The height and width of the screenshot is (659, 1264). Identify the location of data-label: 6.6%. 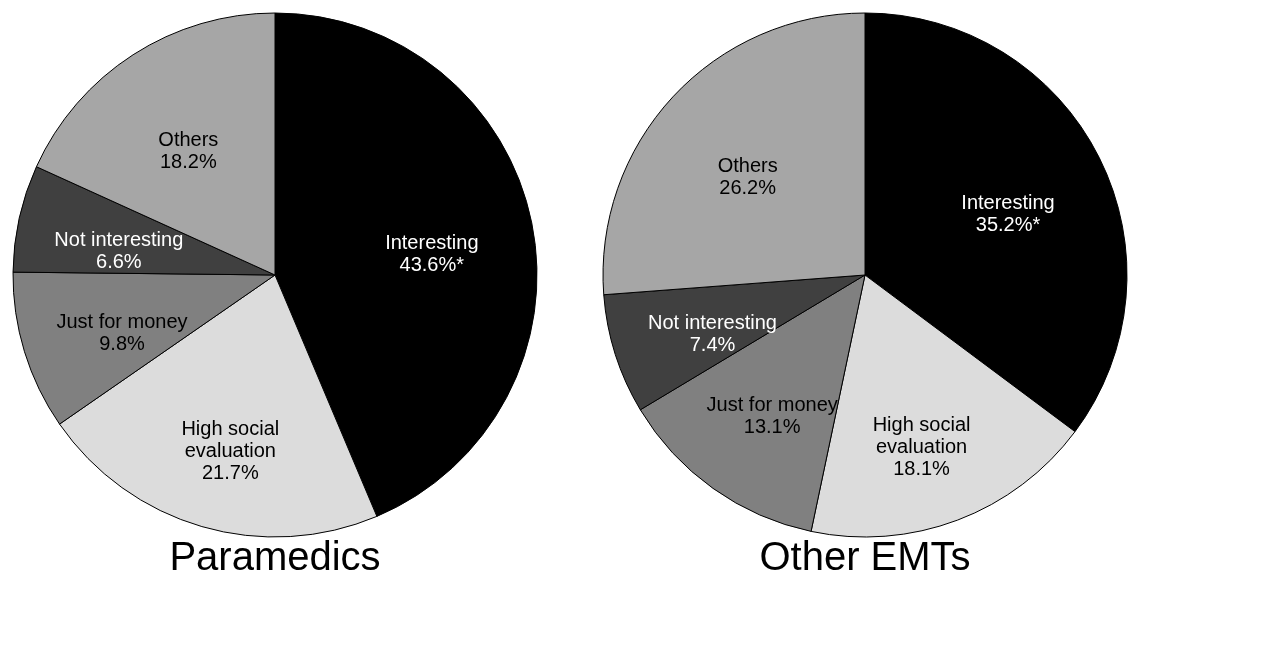
(119, 261).